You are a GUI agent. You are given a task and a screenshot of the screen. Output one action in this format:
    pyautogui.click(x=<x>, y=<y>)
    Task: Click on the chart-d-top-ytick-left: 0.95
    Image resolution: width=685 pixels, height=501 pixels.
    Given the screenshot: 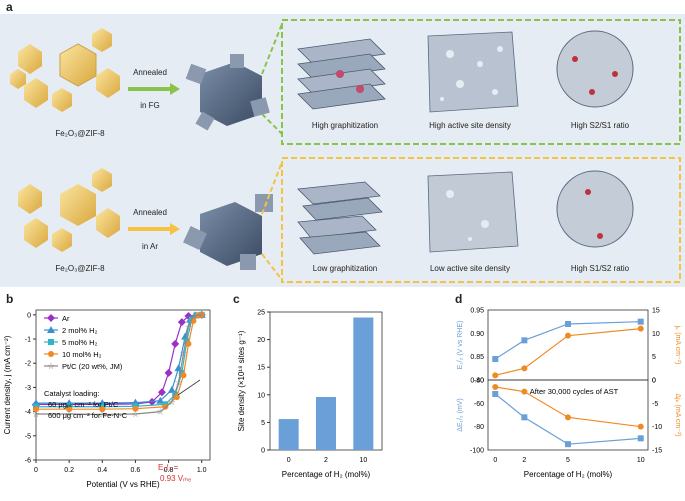 What is the action you would take?
    pyautogui.click(x=477, y=311)
    